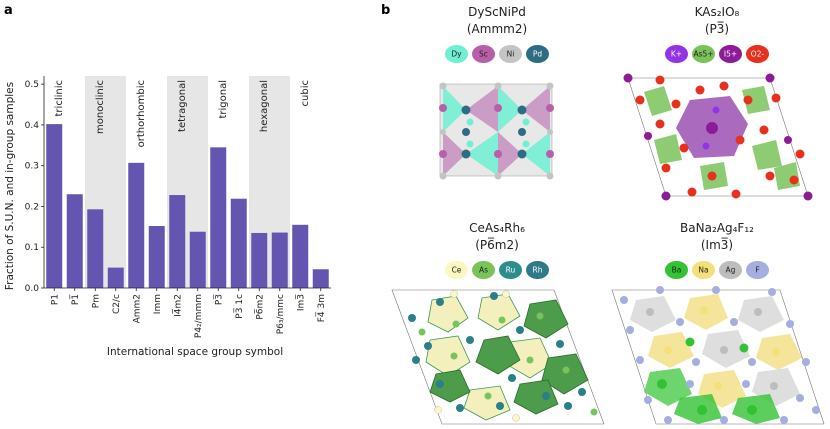 The width and height of the screenshot is (830, 429). I want to click on legend-label: F, so click(757, 270).